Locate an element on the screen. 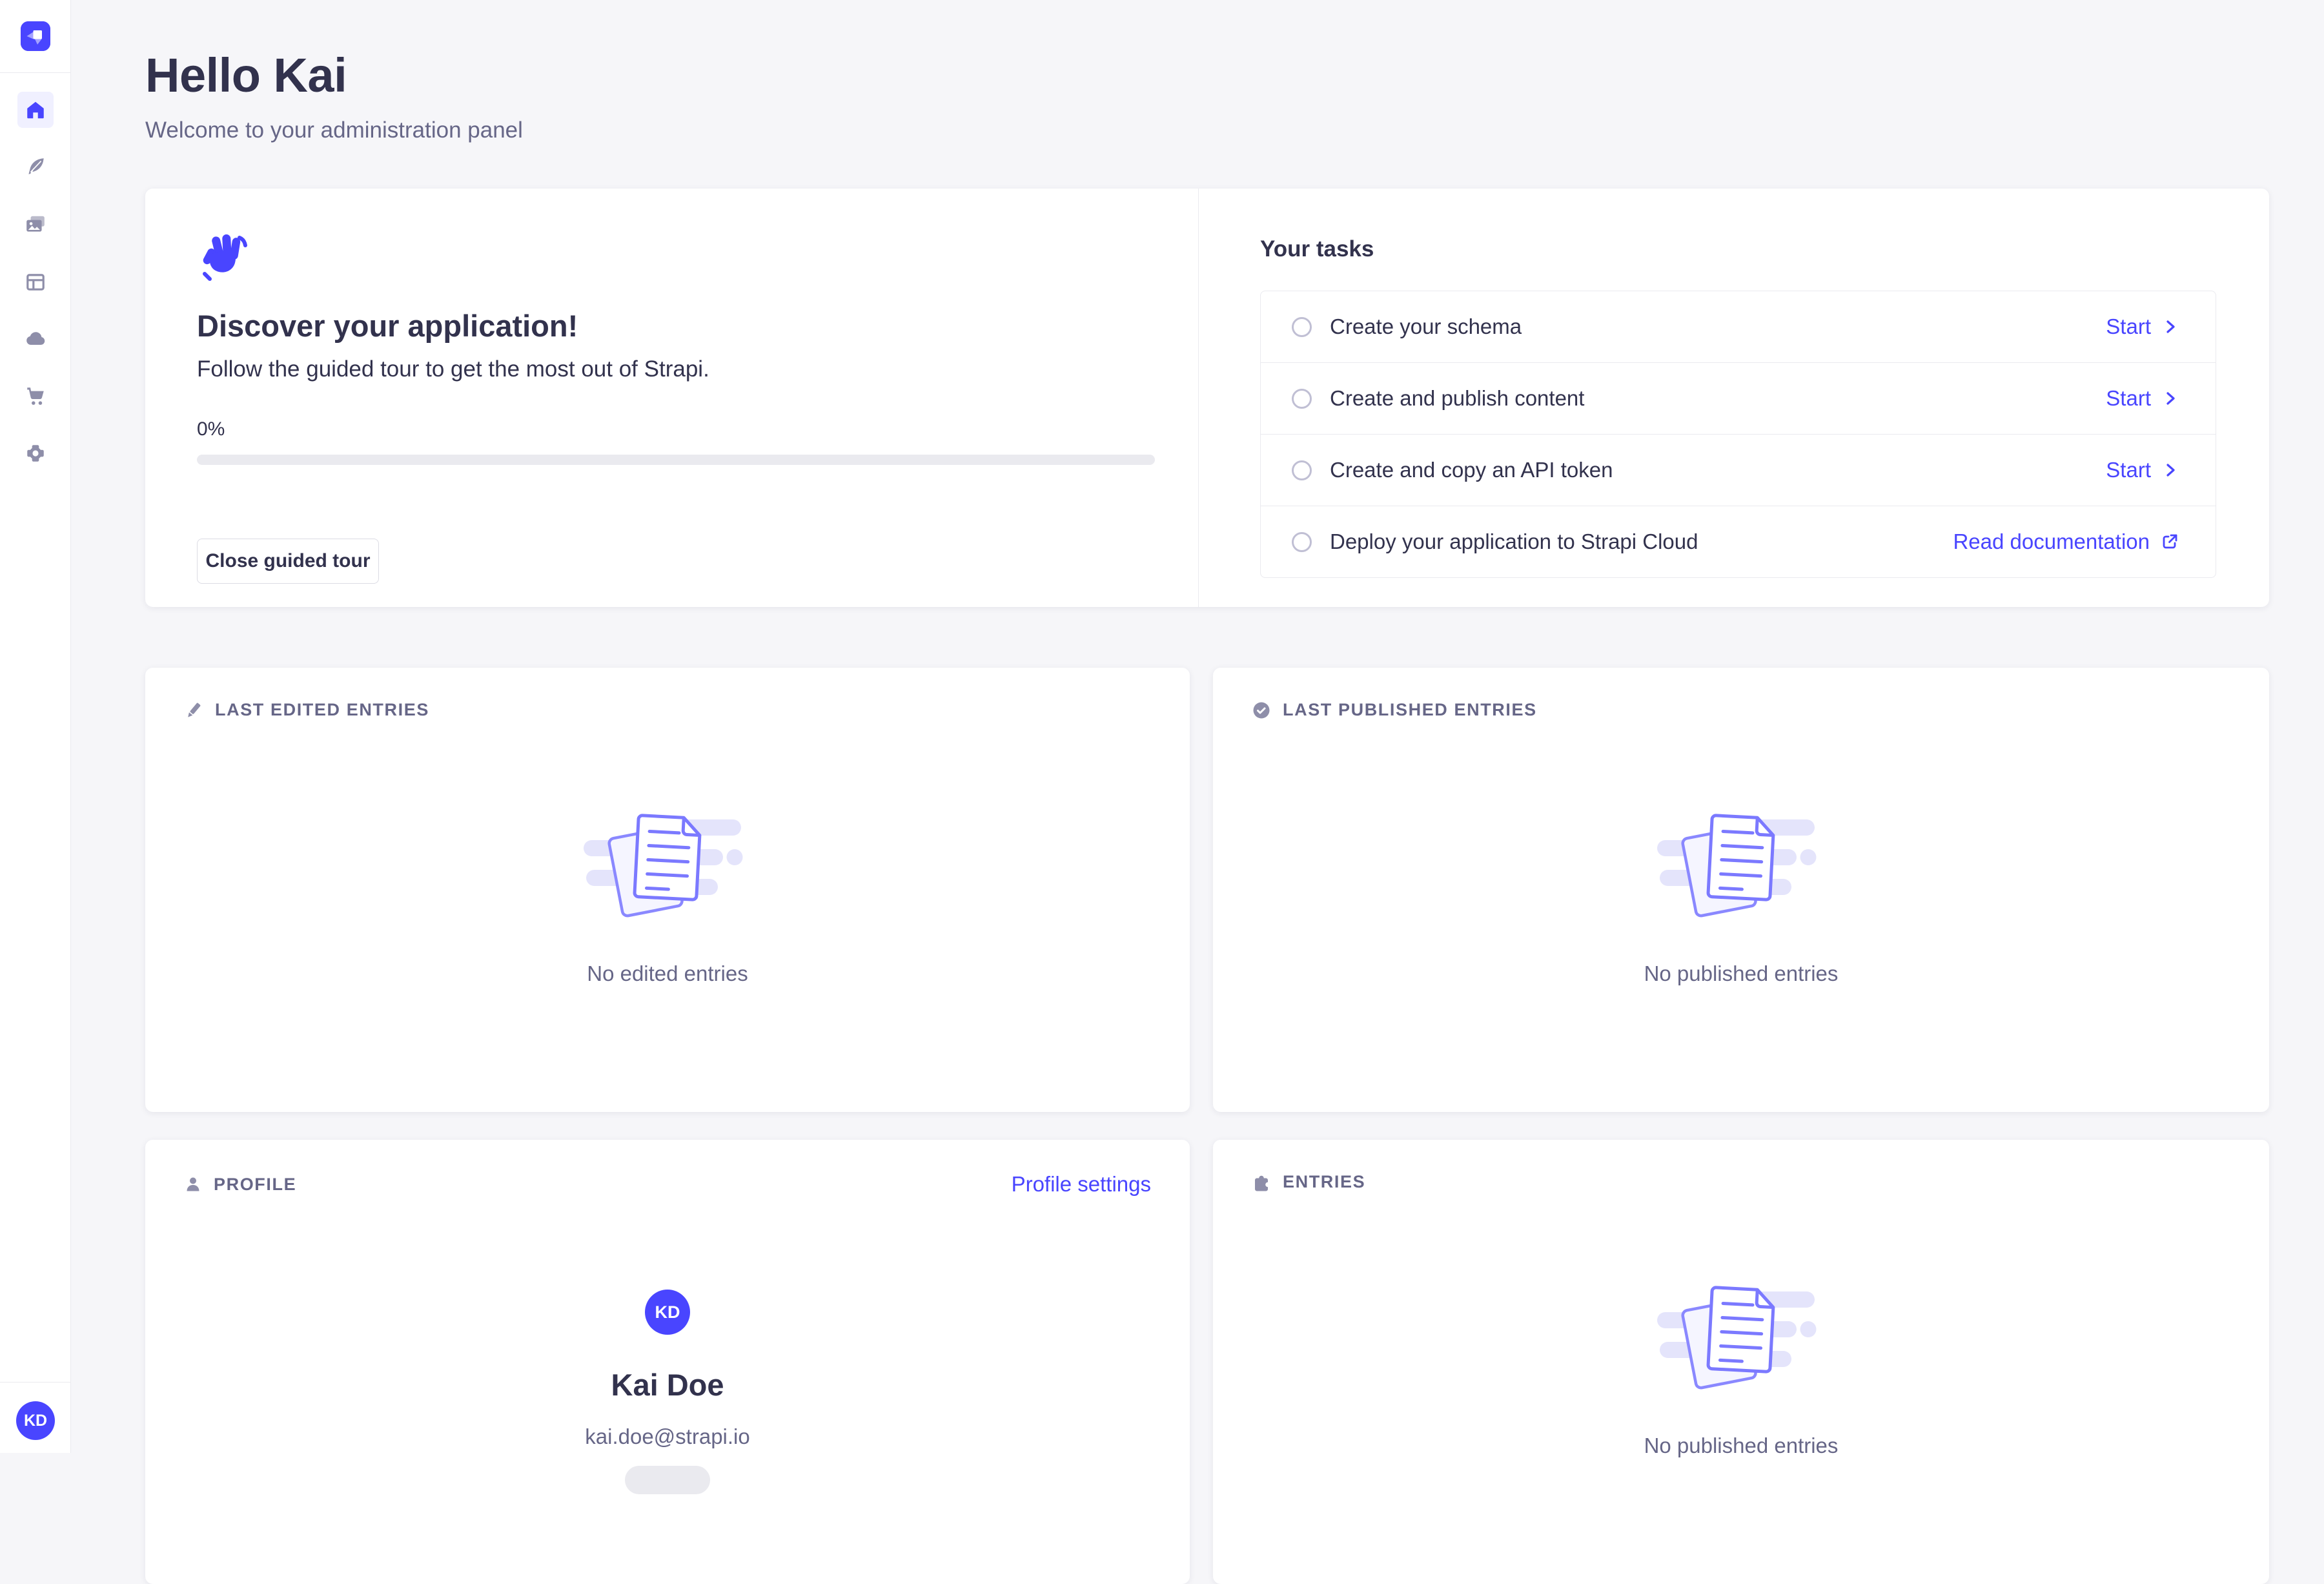 This screenshot has height=1584, width=2324. last-edited-entries-card: LAST EDITED ENTRIES No edite is located at coordinates (667, 890).